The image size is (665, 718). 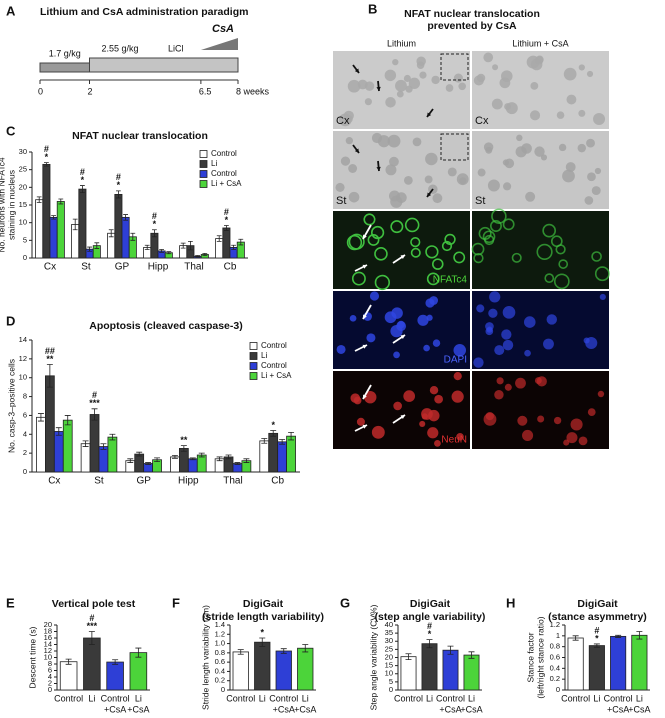 What do you see at coordinates (226, 183) in the screenshot?
I see `legend-label: Li + CsA` at bounding box center [226, 183].